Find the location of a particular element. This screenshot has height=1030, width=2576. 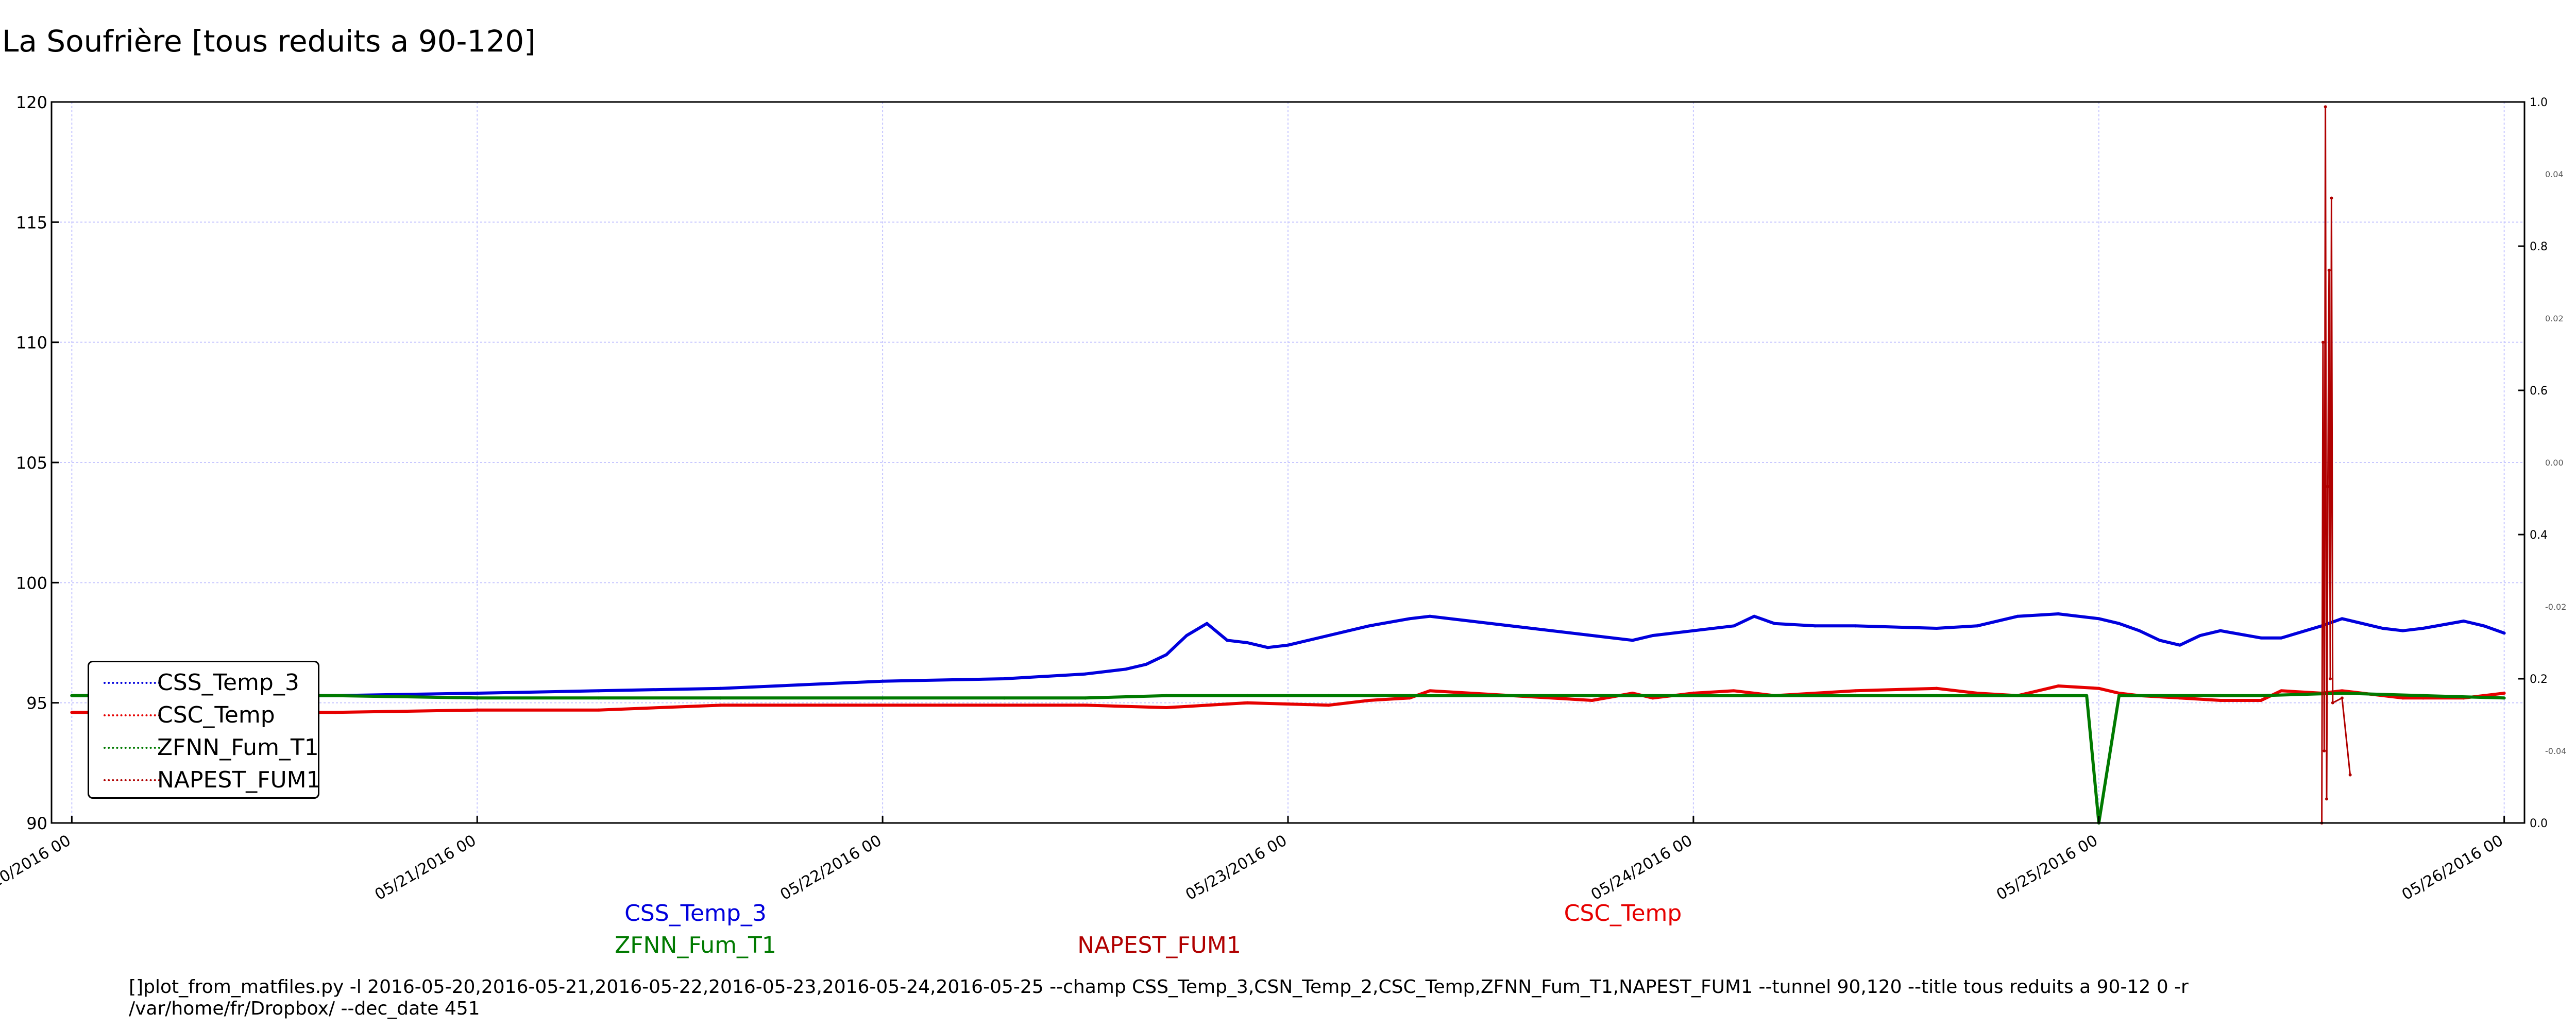

series-napest-fum1 is located at coordinates (2336, 465).